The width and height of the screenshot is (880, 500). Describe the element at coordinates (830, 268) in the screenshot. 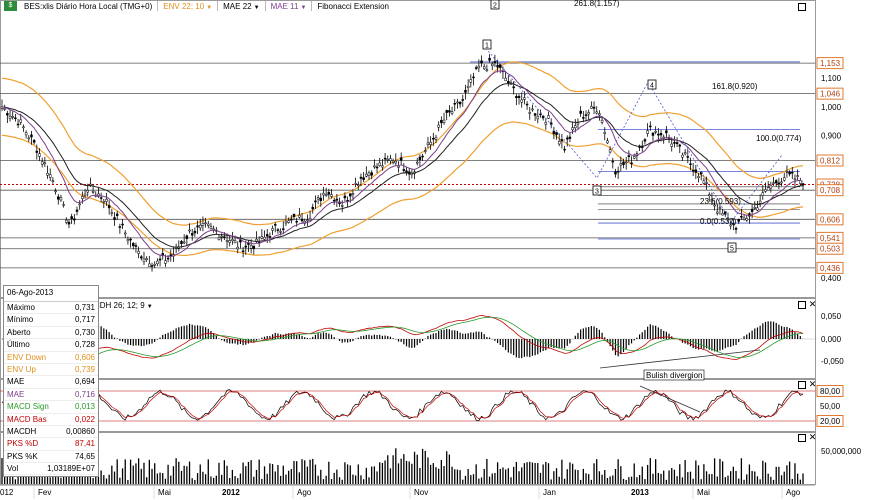

I see `price-level-tag-text: 0,436` at that location.